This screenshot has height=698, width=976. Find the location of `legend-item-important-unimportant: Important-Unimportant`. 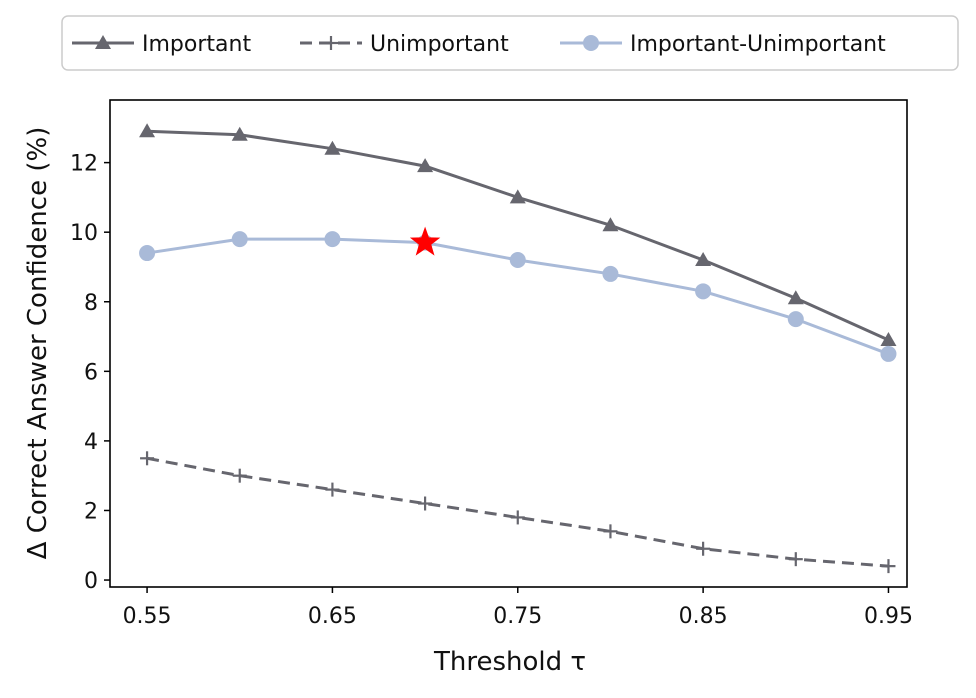

legend-item-important-unimportant: Important-Unimportant is located at coordinates (723, 44).